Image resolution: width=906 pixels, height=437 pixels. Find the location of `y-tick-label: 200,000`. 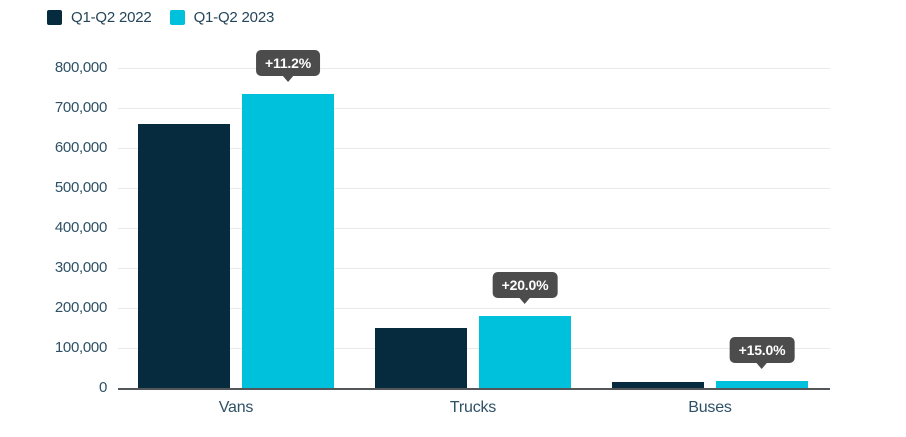

y-tick-label: 200,000 is located at coordinates (80, 307).